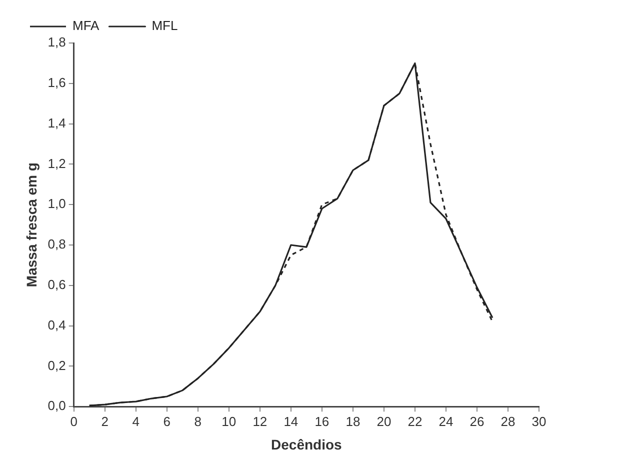  What do you see at coordinates (57, 406) in the screenshot?
I see `y-tick-label: 0,0` at bounding box center [57, 406].